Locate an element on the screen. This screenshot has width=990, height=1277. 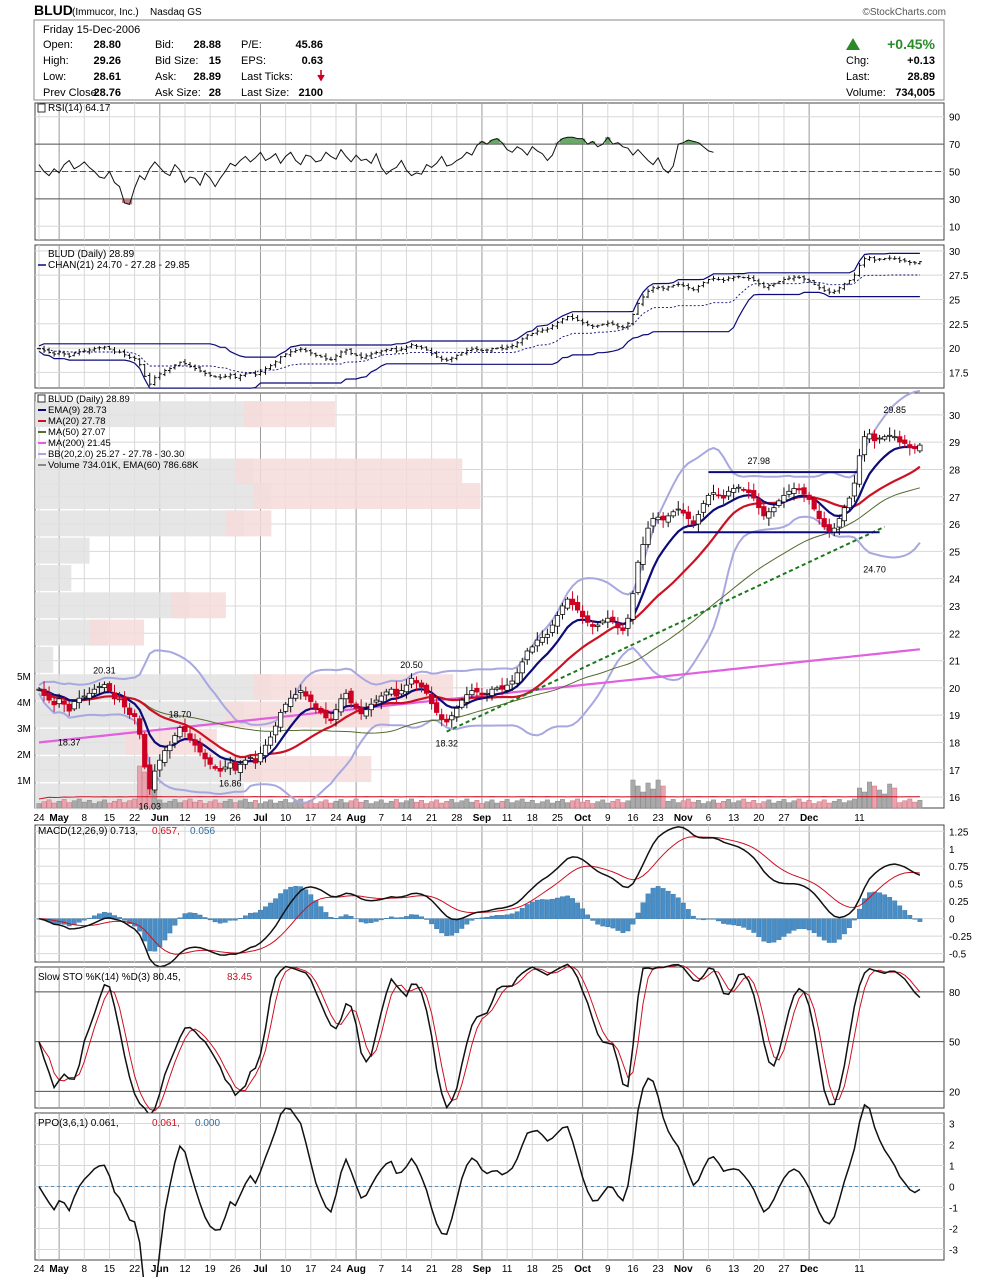
price-annotation: 24.70 is located at coordinates (874, 570).